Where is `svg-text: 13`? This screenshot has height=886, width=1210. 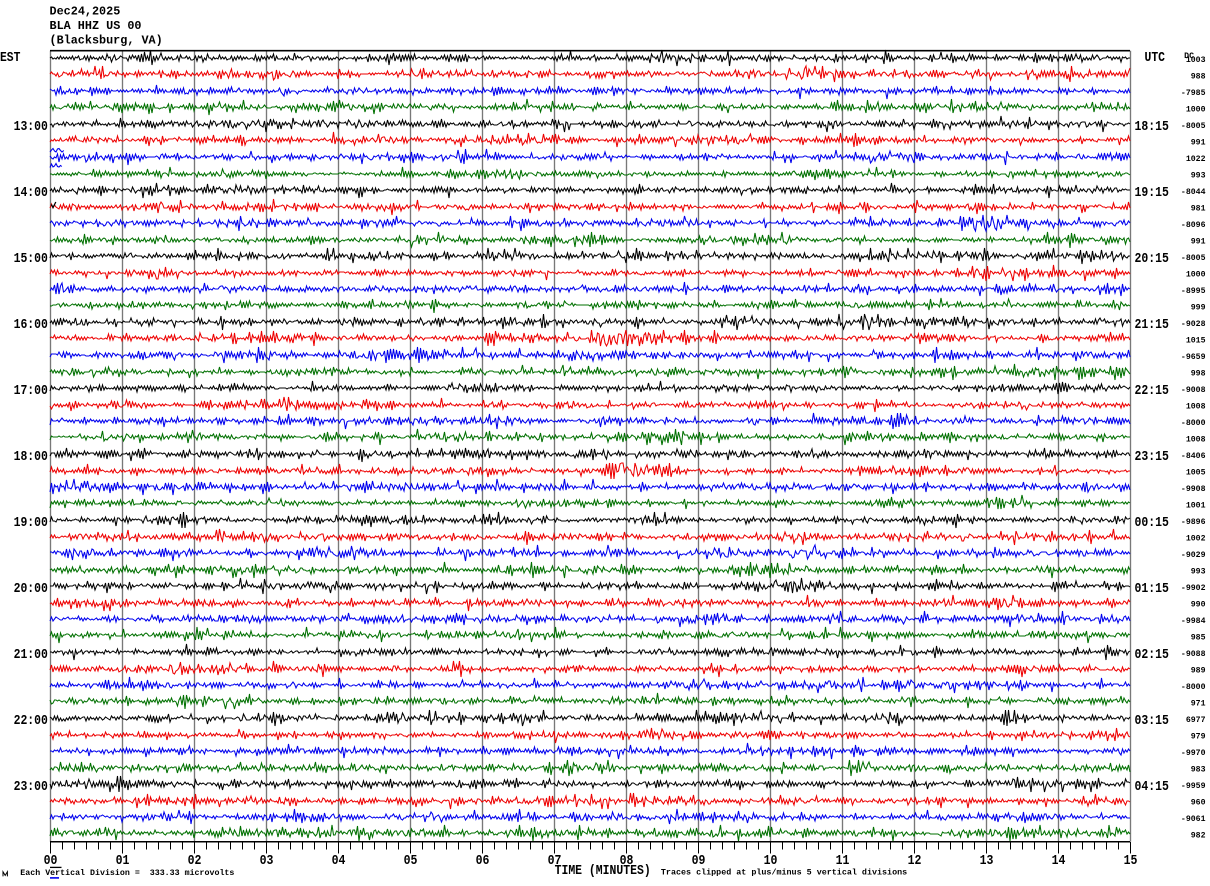 svg-text: 13 is located at coordinates (987, 861).